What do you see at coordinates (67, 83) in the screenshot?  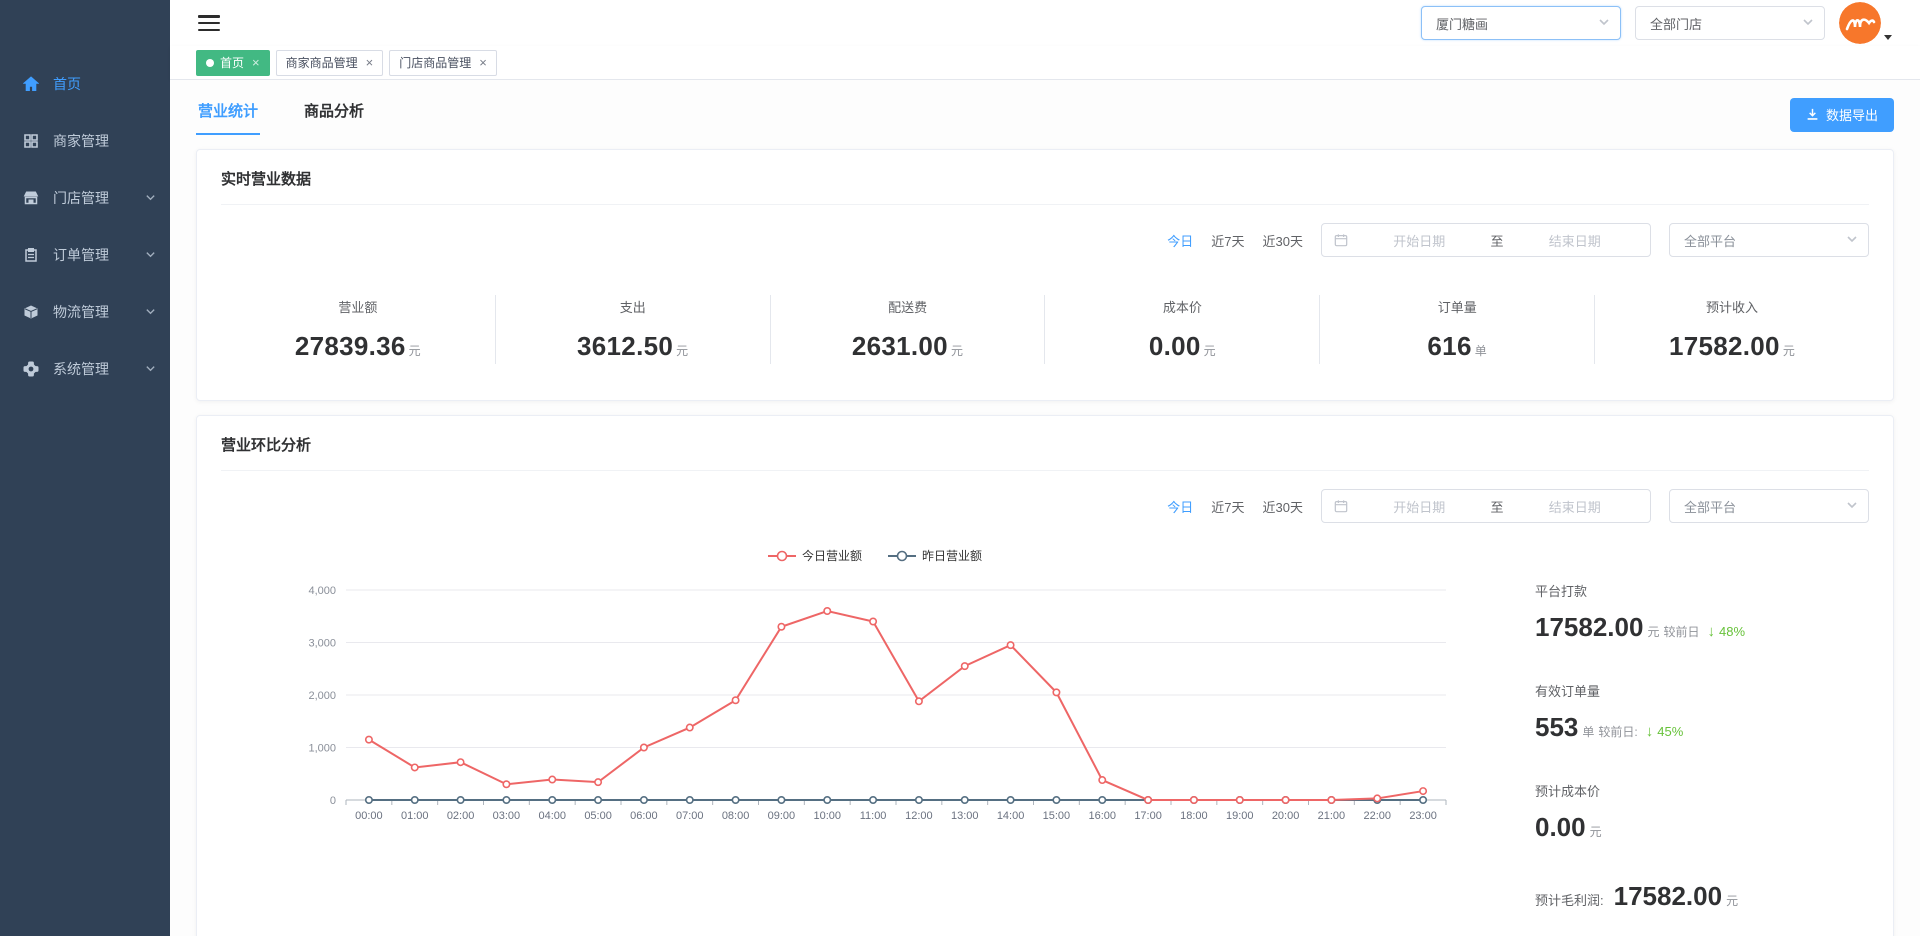 I see `sidebar-item-label: 首页` at bounding box center [67, 83].